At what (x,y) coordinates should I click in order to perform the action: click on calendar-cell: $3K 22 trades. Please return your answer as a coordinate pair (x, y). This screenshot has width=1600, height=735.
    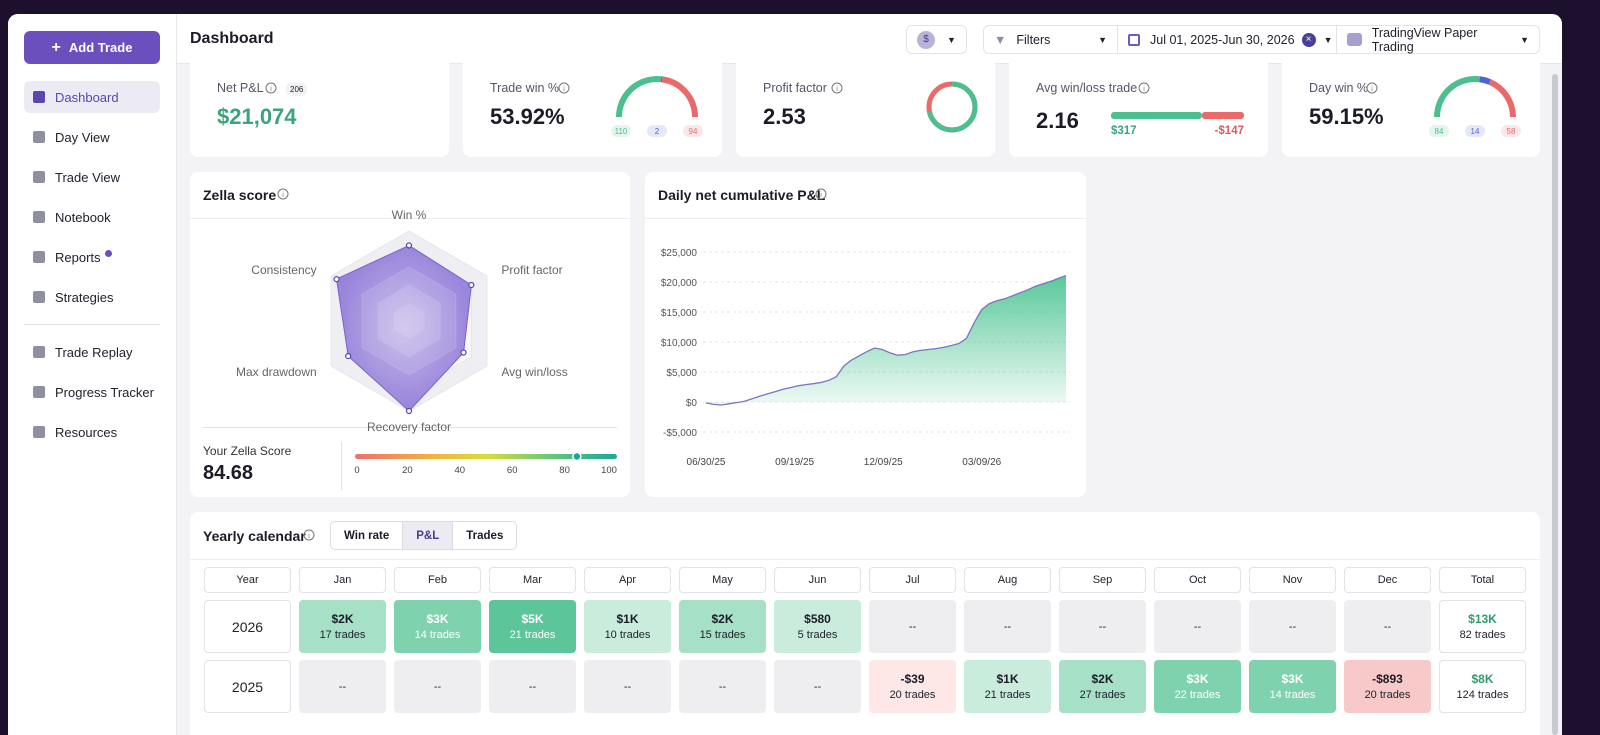
    Looking at the image, I should click on (1197, 686).